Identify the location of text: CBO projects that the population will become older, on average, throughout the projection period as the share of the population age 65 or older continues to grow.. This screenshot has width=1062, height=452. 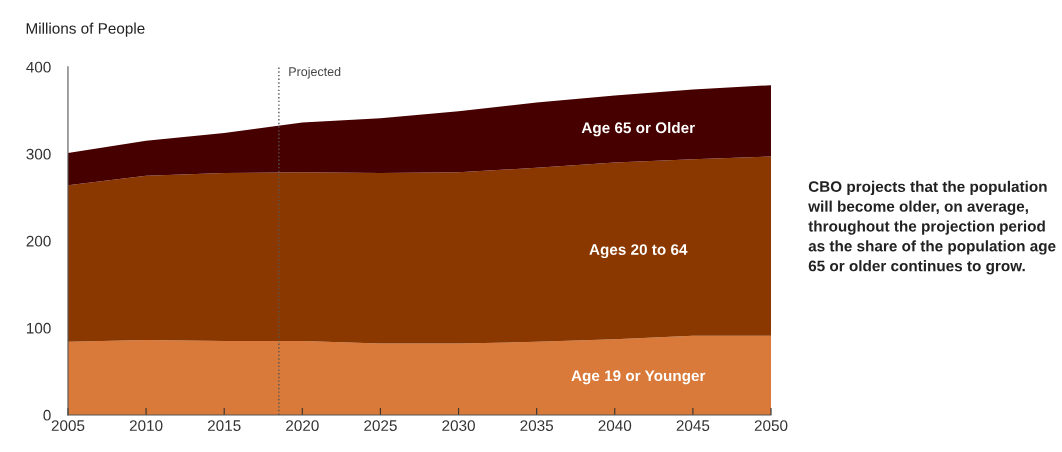
(932, 227).